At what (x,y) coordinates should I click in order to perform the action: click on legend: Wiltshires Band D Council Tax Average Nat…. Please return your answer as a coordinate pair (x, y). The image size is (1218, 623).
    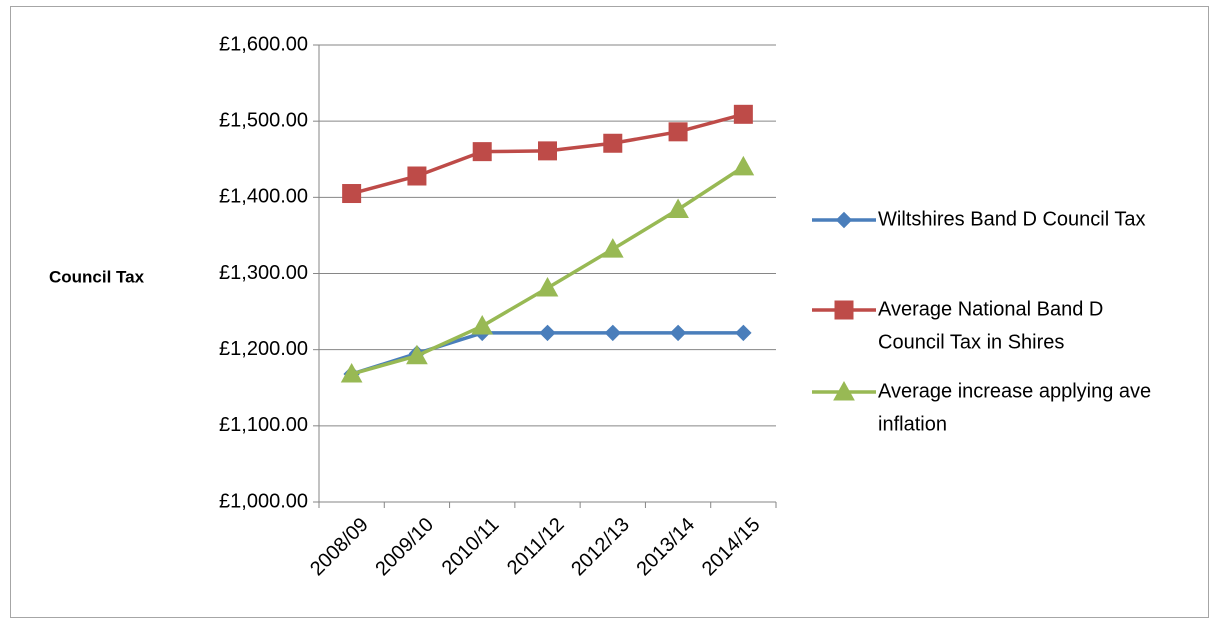
    Looking at the image, I should click on (981, 321).